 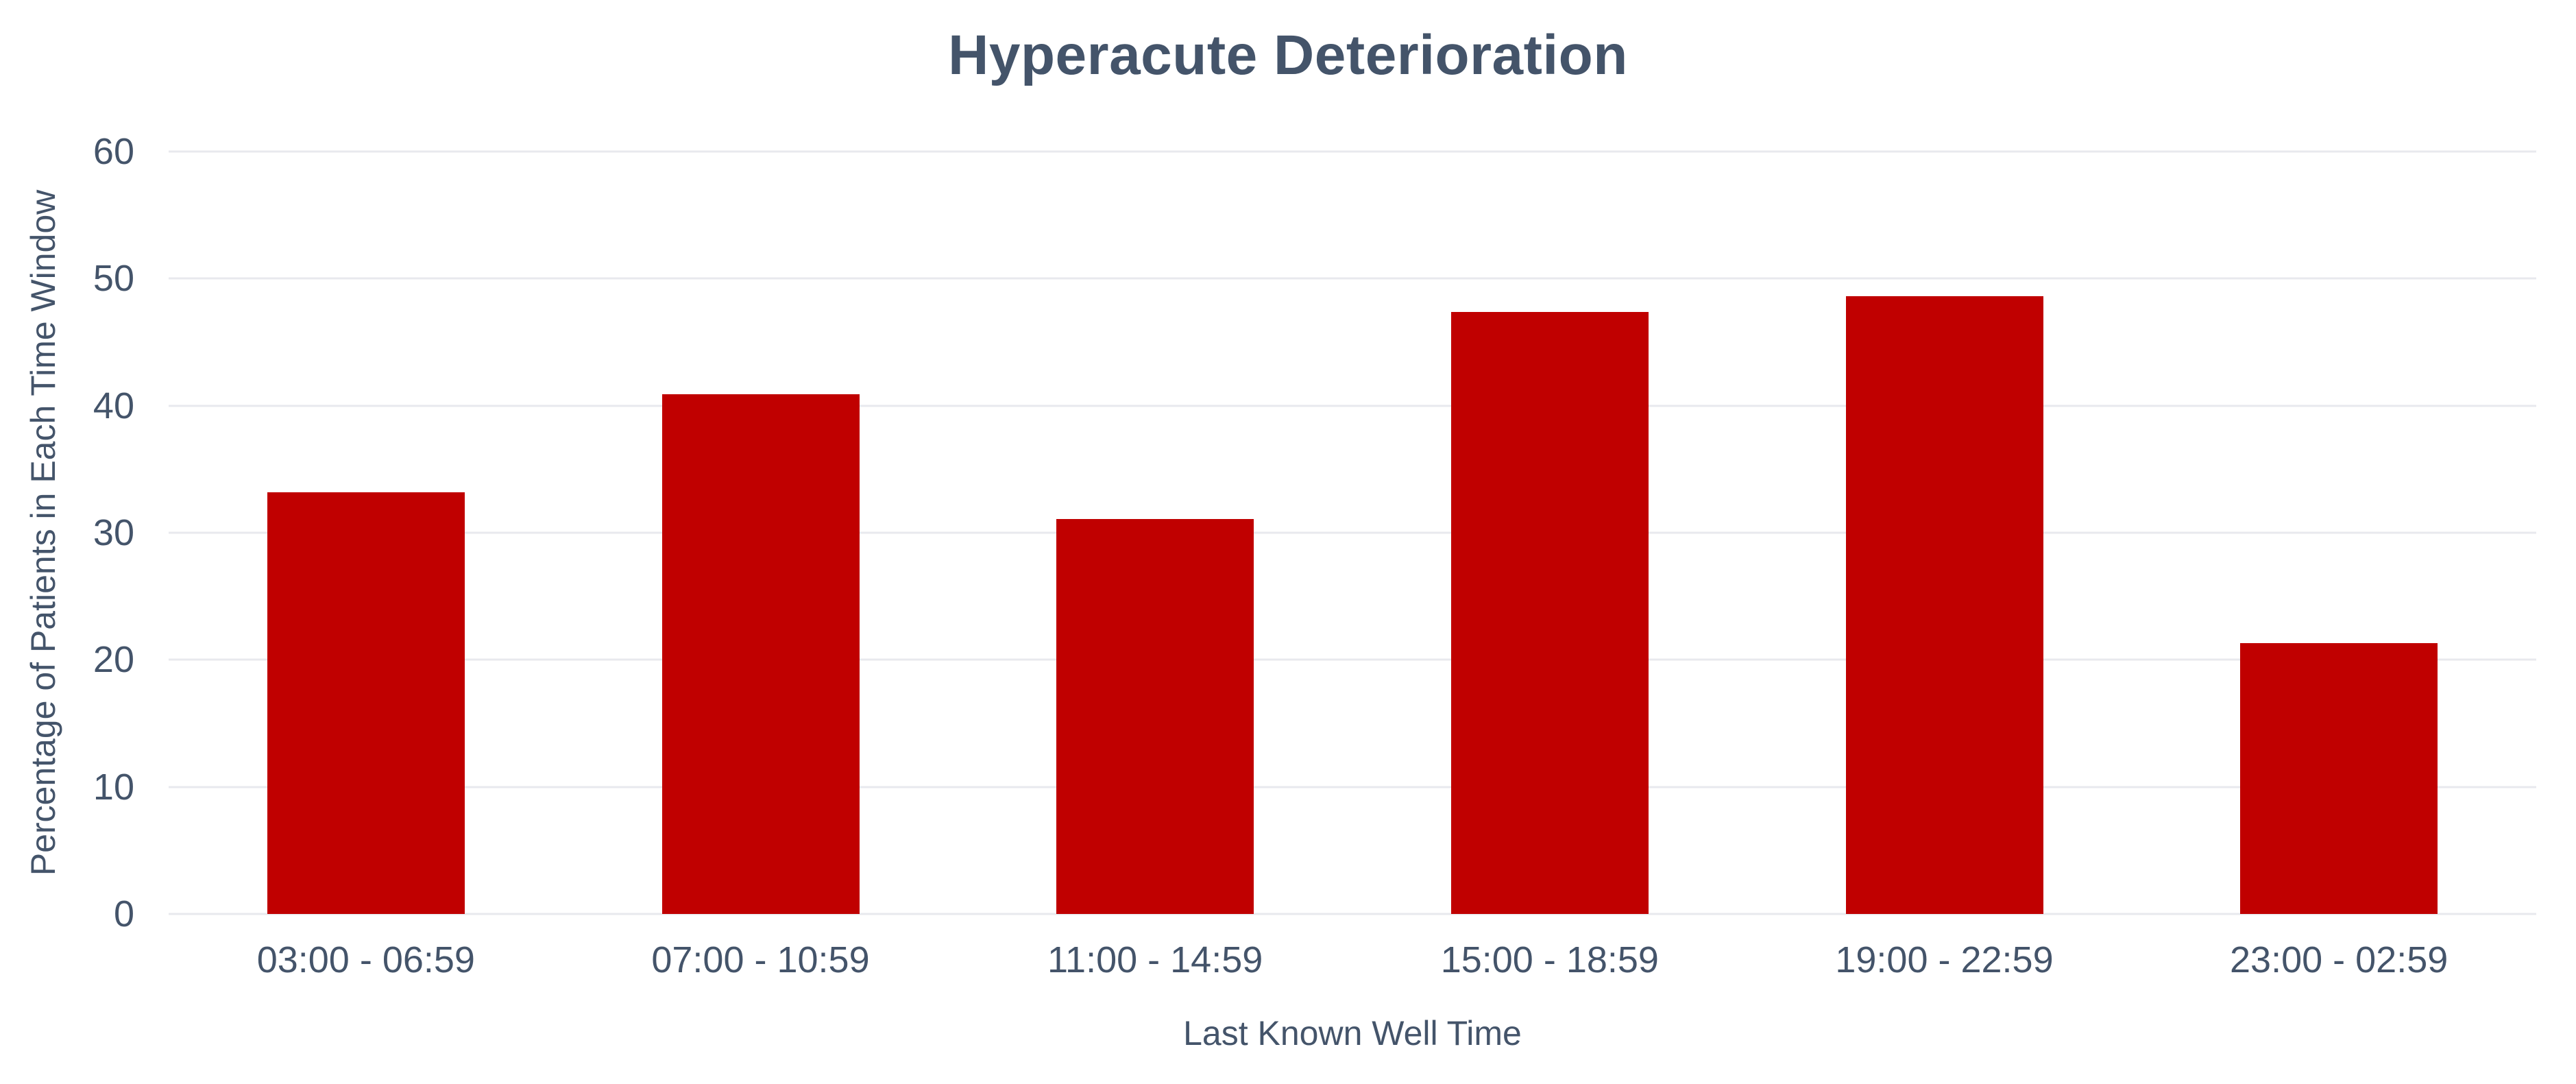 What do you see at coordinates (1352, 1033) in the screenshot?
I see `x-axis-title: Last Known Well Time` at bounding box center [1352, 1033].